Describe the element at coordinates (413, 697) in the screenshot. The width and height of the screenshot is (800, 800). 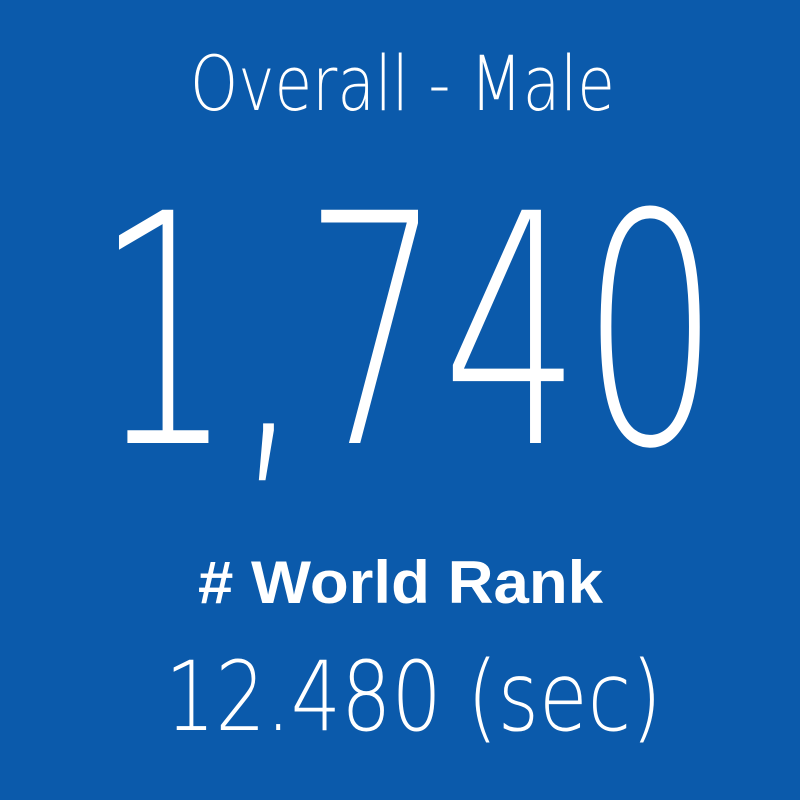
I see `time-value: 12.480 (sec)` at that location.